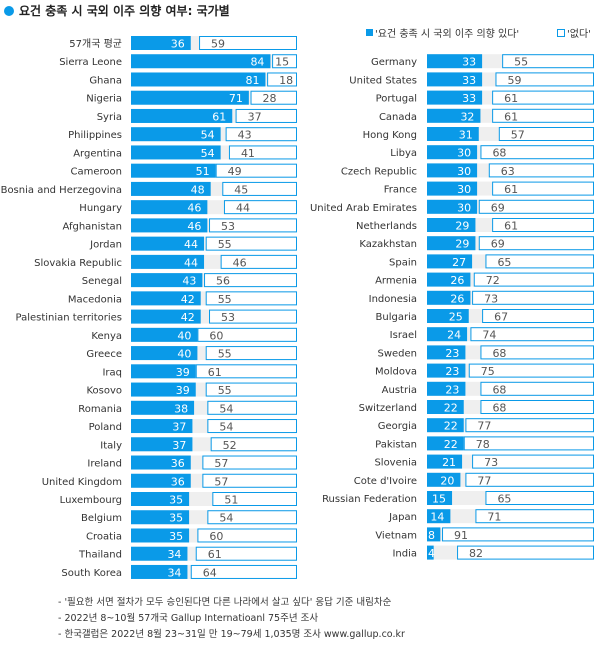 The image size is (600, 649). I want to click on country-label: Hong Kong, so click(390, 135).